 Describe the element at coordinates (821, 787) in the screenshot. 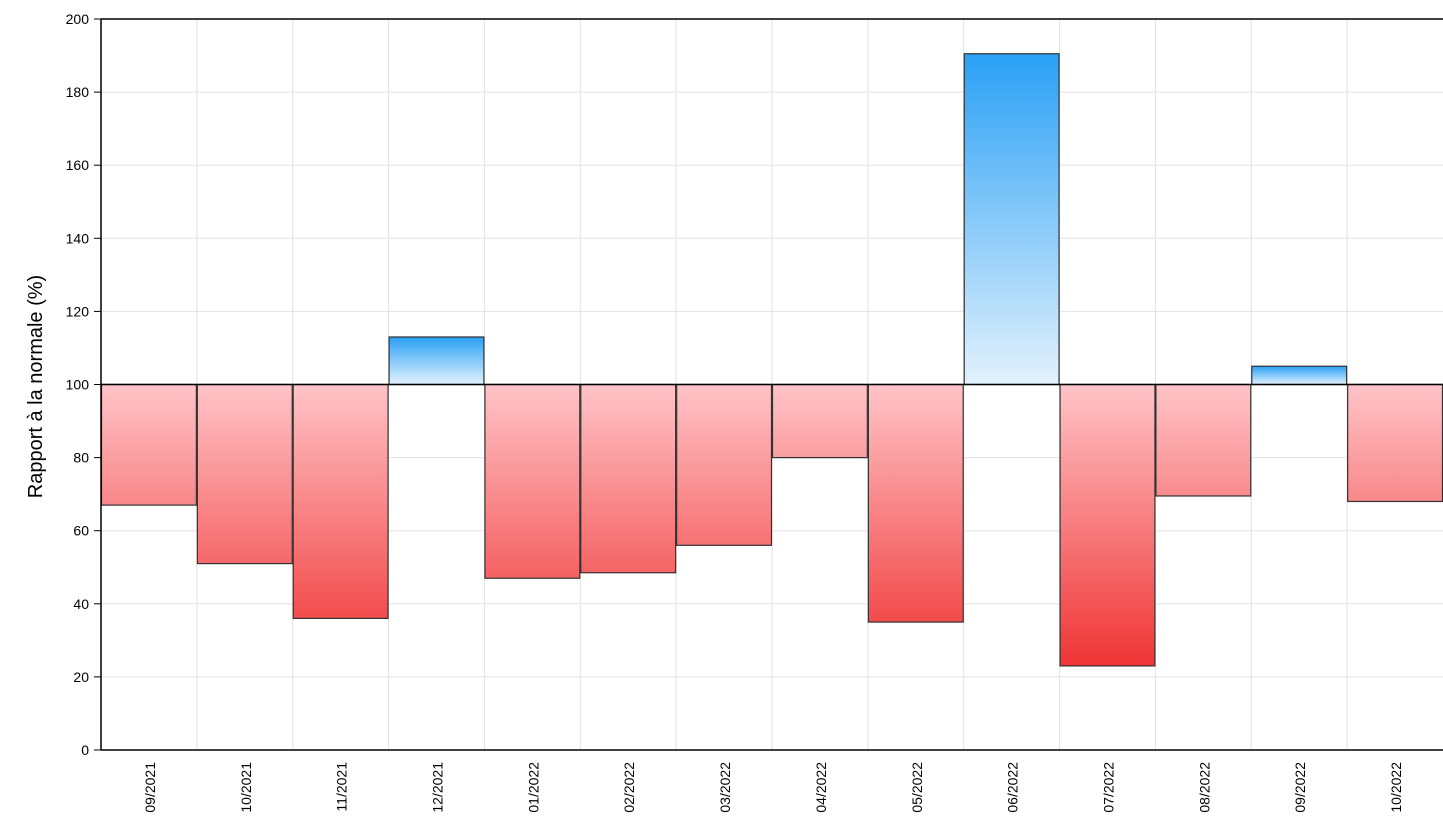

I see `x-tick-label: 04/2022` at that location.